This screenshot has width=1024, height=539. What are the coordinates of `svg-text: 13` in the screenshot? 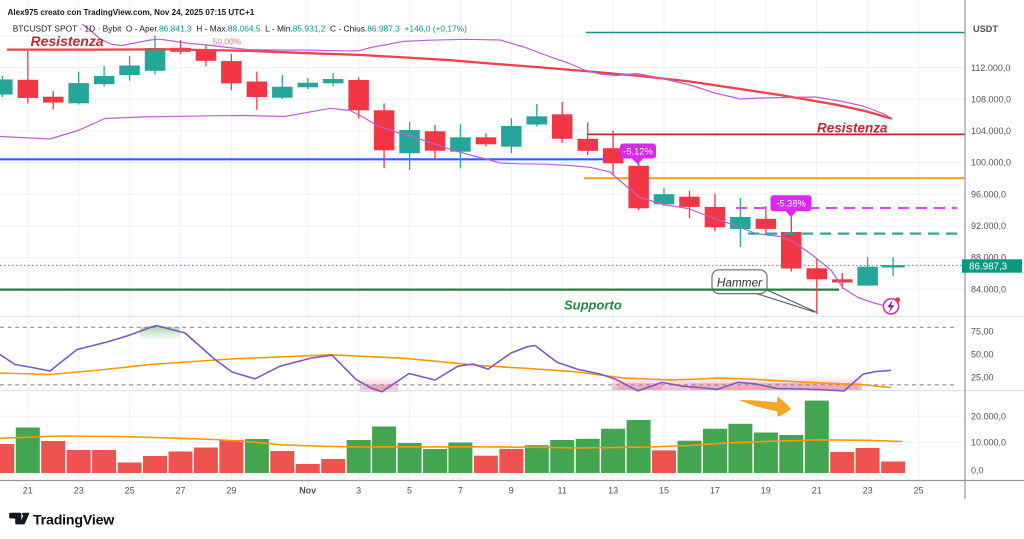 It's located at (613, 490).